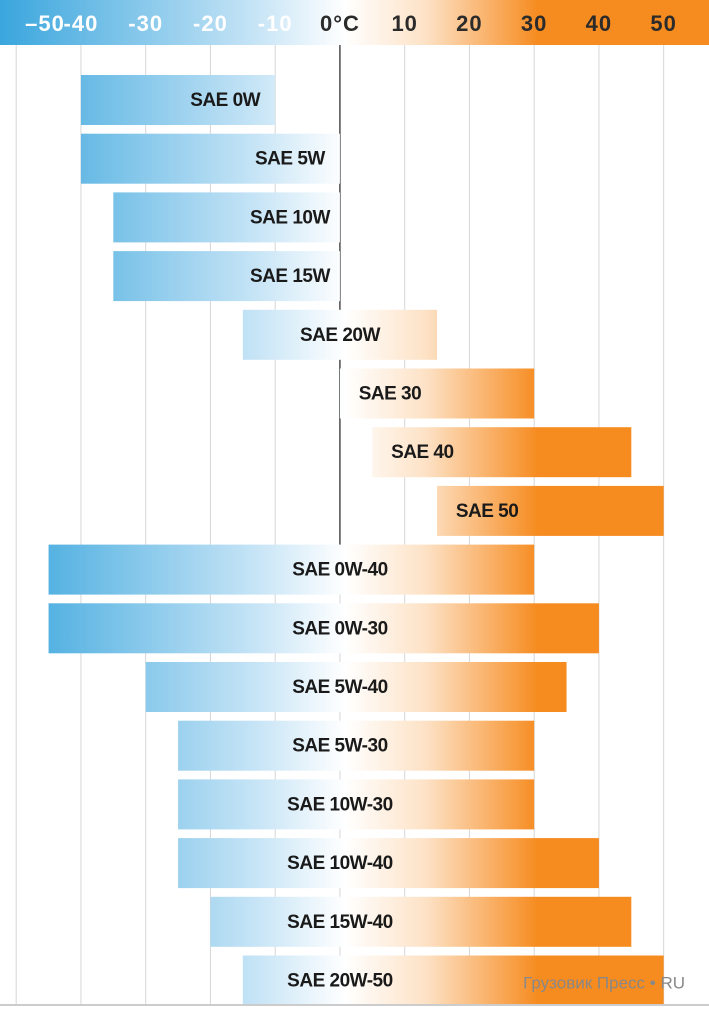 The width and height of the screenshot is (709, 1011). I want to click on bar-label: SAE 15W, so click(290, 276).